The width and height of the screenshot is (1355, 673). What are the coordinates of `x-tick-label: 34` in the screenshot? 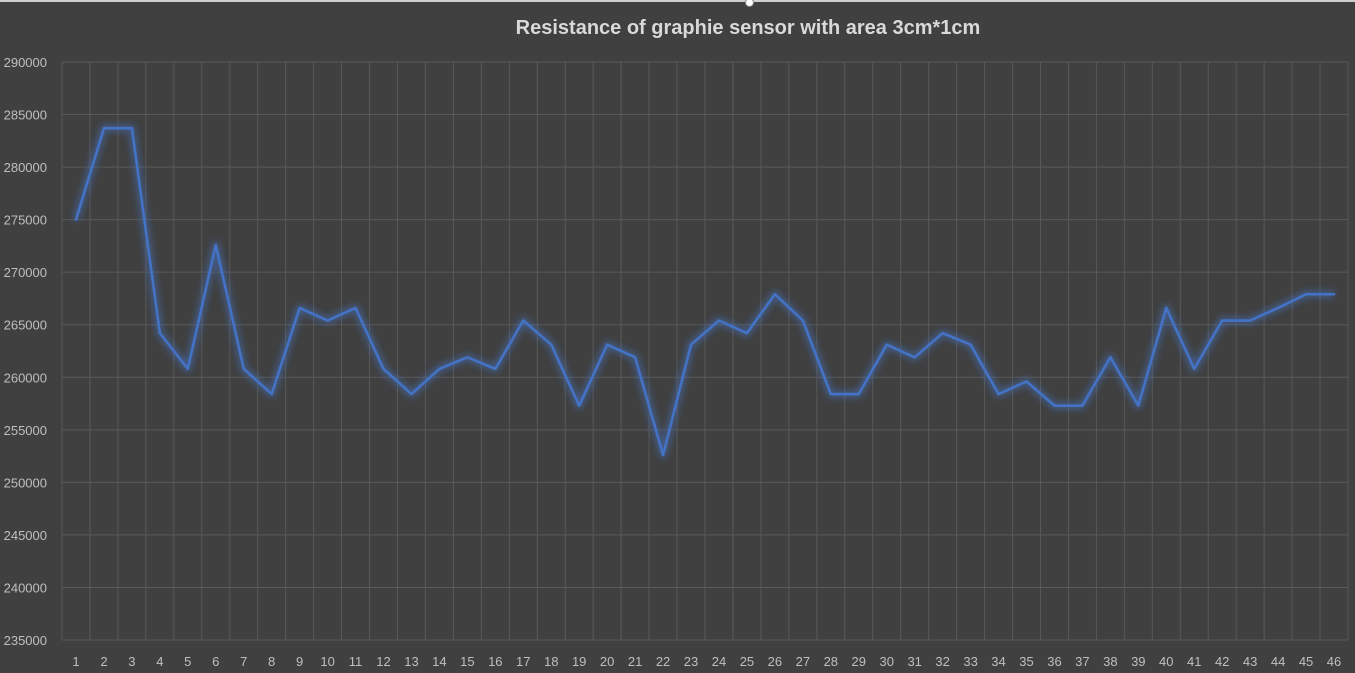 It's located at (998, 661).